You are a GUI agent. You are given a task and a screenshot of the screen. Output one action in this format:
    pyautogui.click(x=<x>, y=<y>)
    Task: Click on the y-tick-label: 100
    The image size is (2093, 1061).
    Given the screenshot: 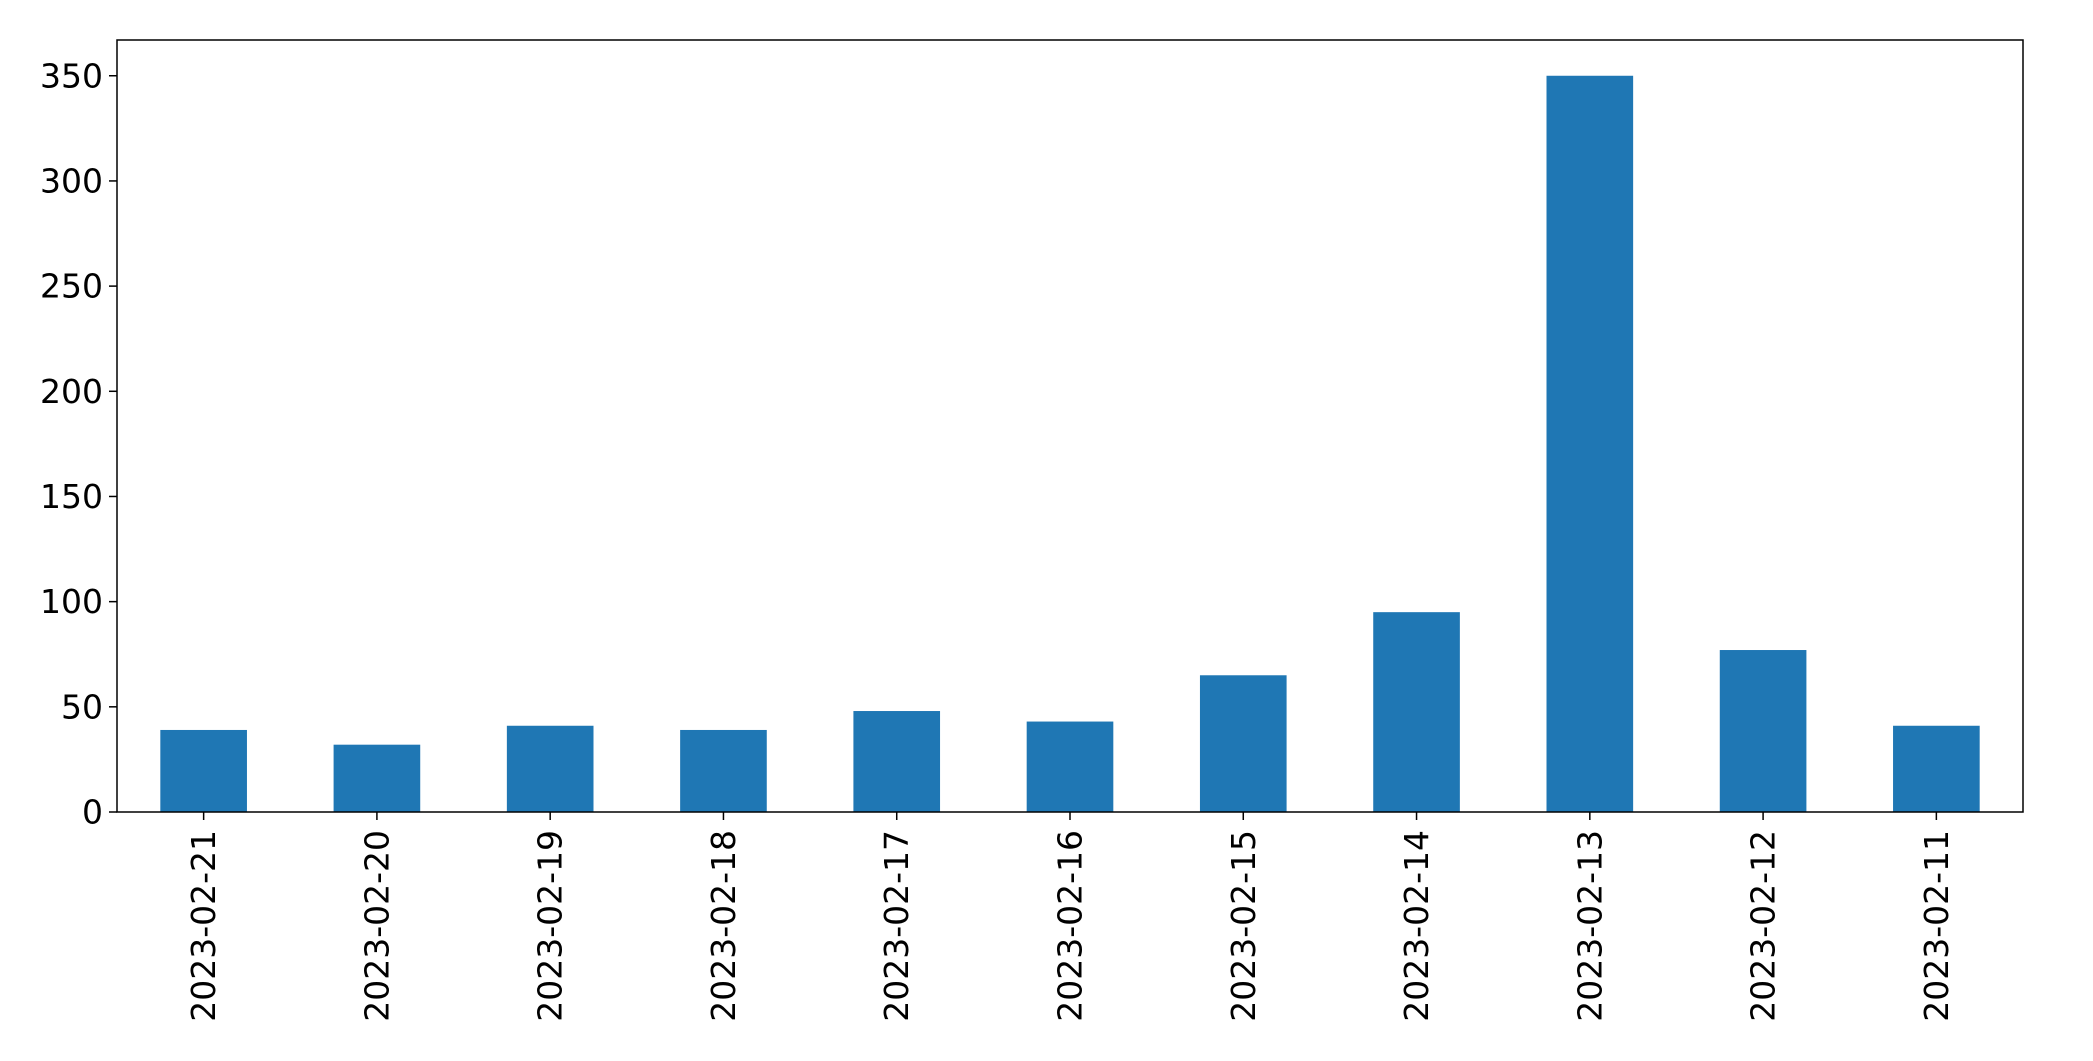 What is the action you would take?
    pyautogui.click(x=71, y=601)
    